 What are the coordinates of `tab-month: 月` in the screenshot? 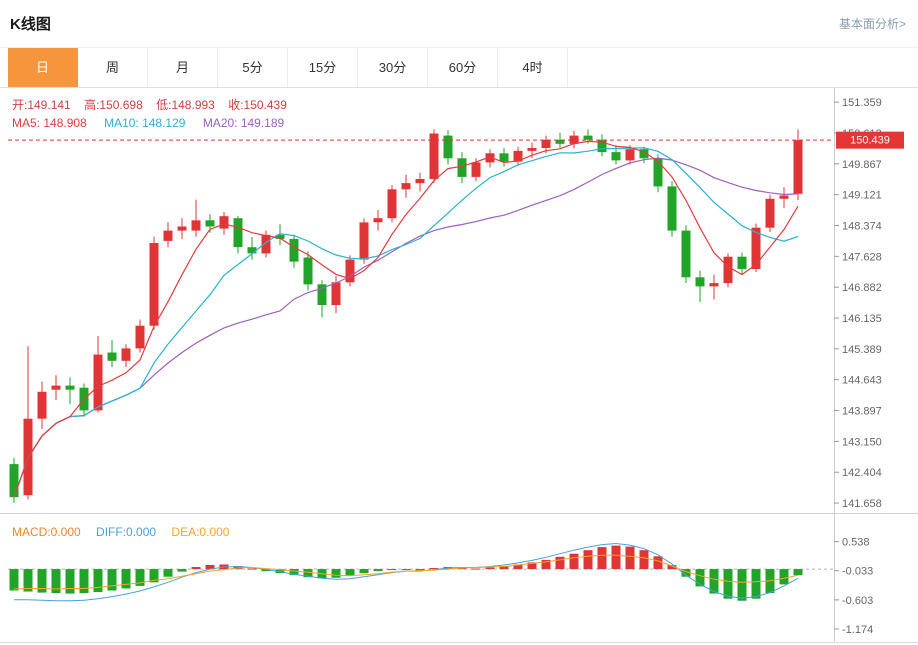 It's located at (183, 67).